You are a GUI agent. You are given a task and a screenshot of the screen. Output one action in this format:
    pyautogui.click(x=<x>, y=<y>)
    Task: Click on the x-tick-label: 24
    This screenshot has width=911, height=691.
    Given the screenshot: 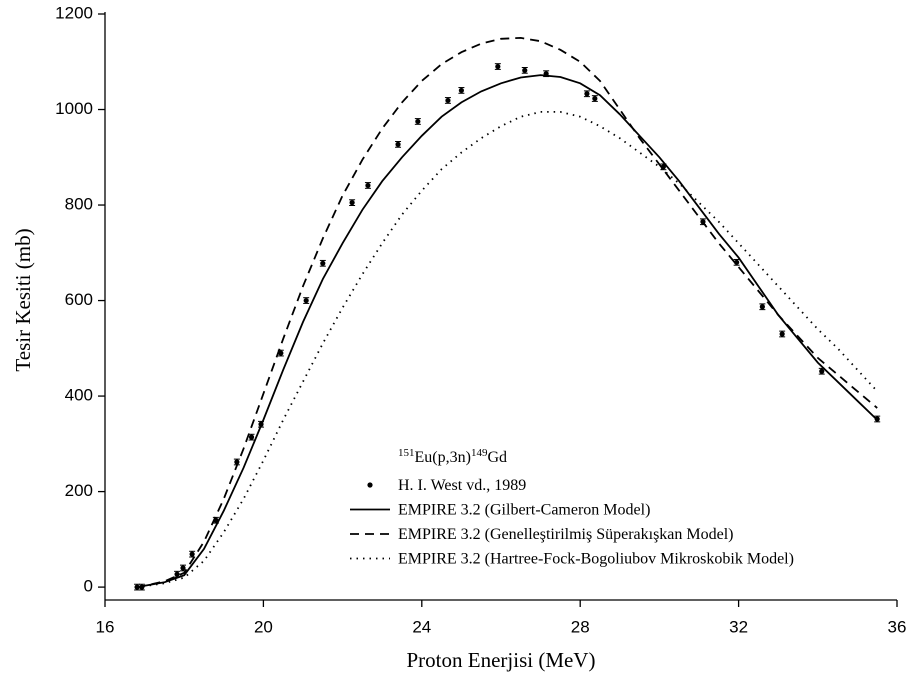 What is the action you would take?
    pyautogui.click(x=421, y=626)
    